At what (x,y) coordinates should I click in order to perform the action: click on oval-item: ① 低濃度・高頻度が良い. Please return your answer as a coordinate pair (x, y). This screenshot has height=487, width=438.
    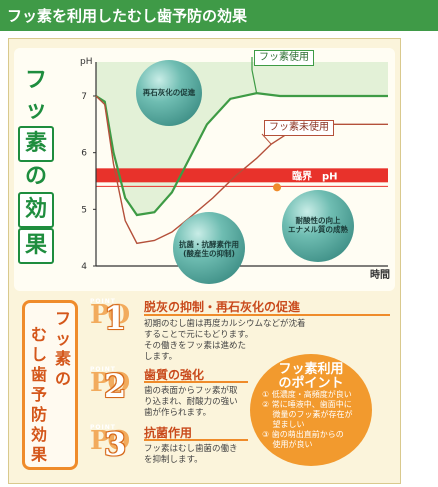
    Looking at the image, I should click on (307, 394).